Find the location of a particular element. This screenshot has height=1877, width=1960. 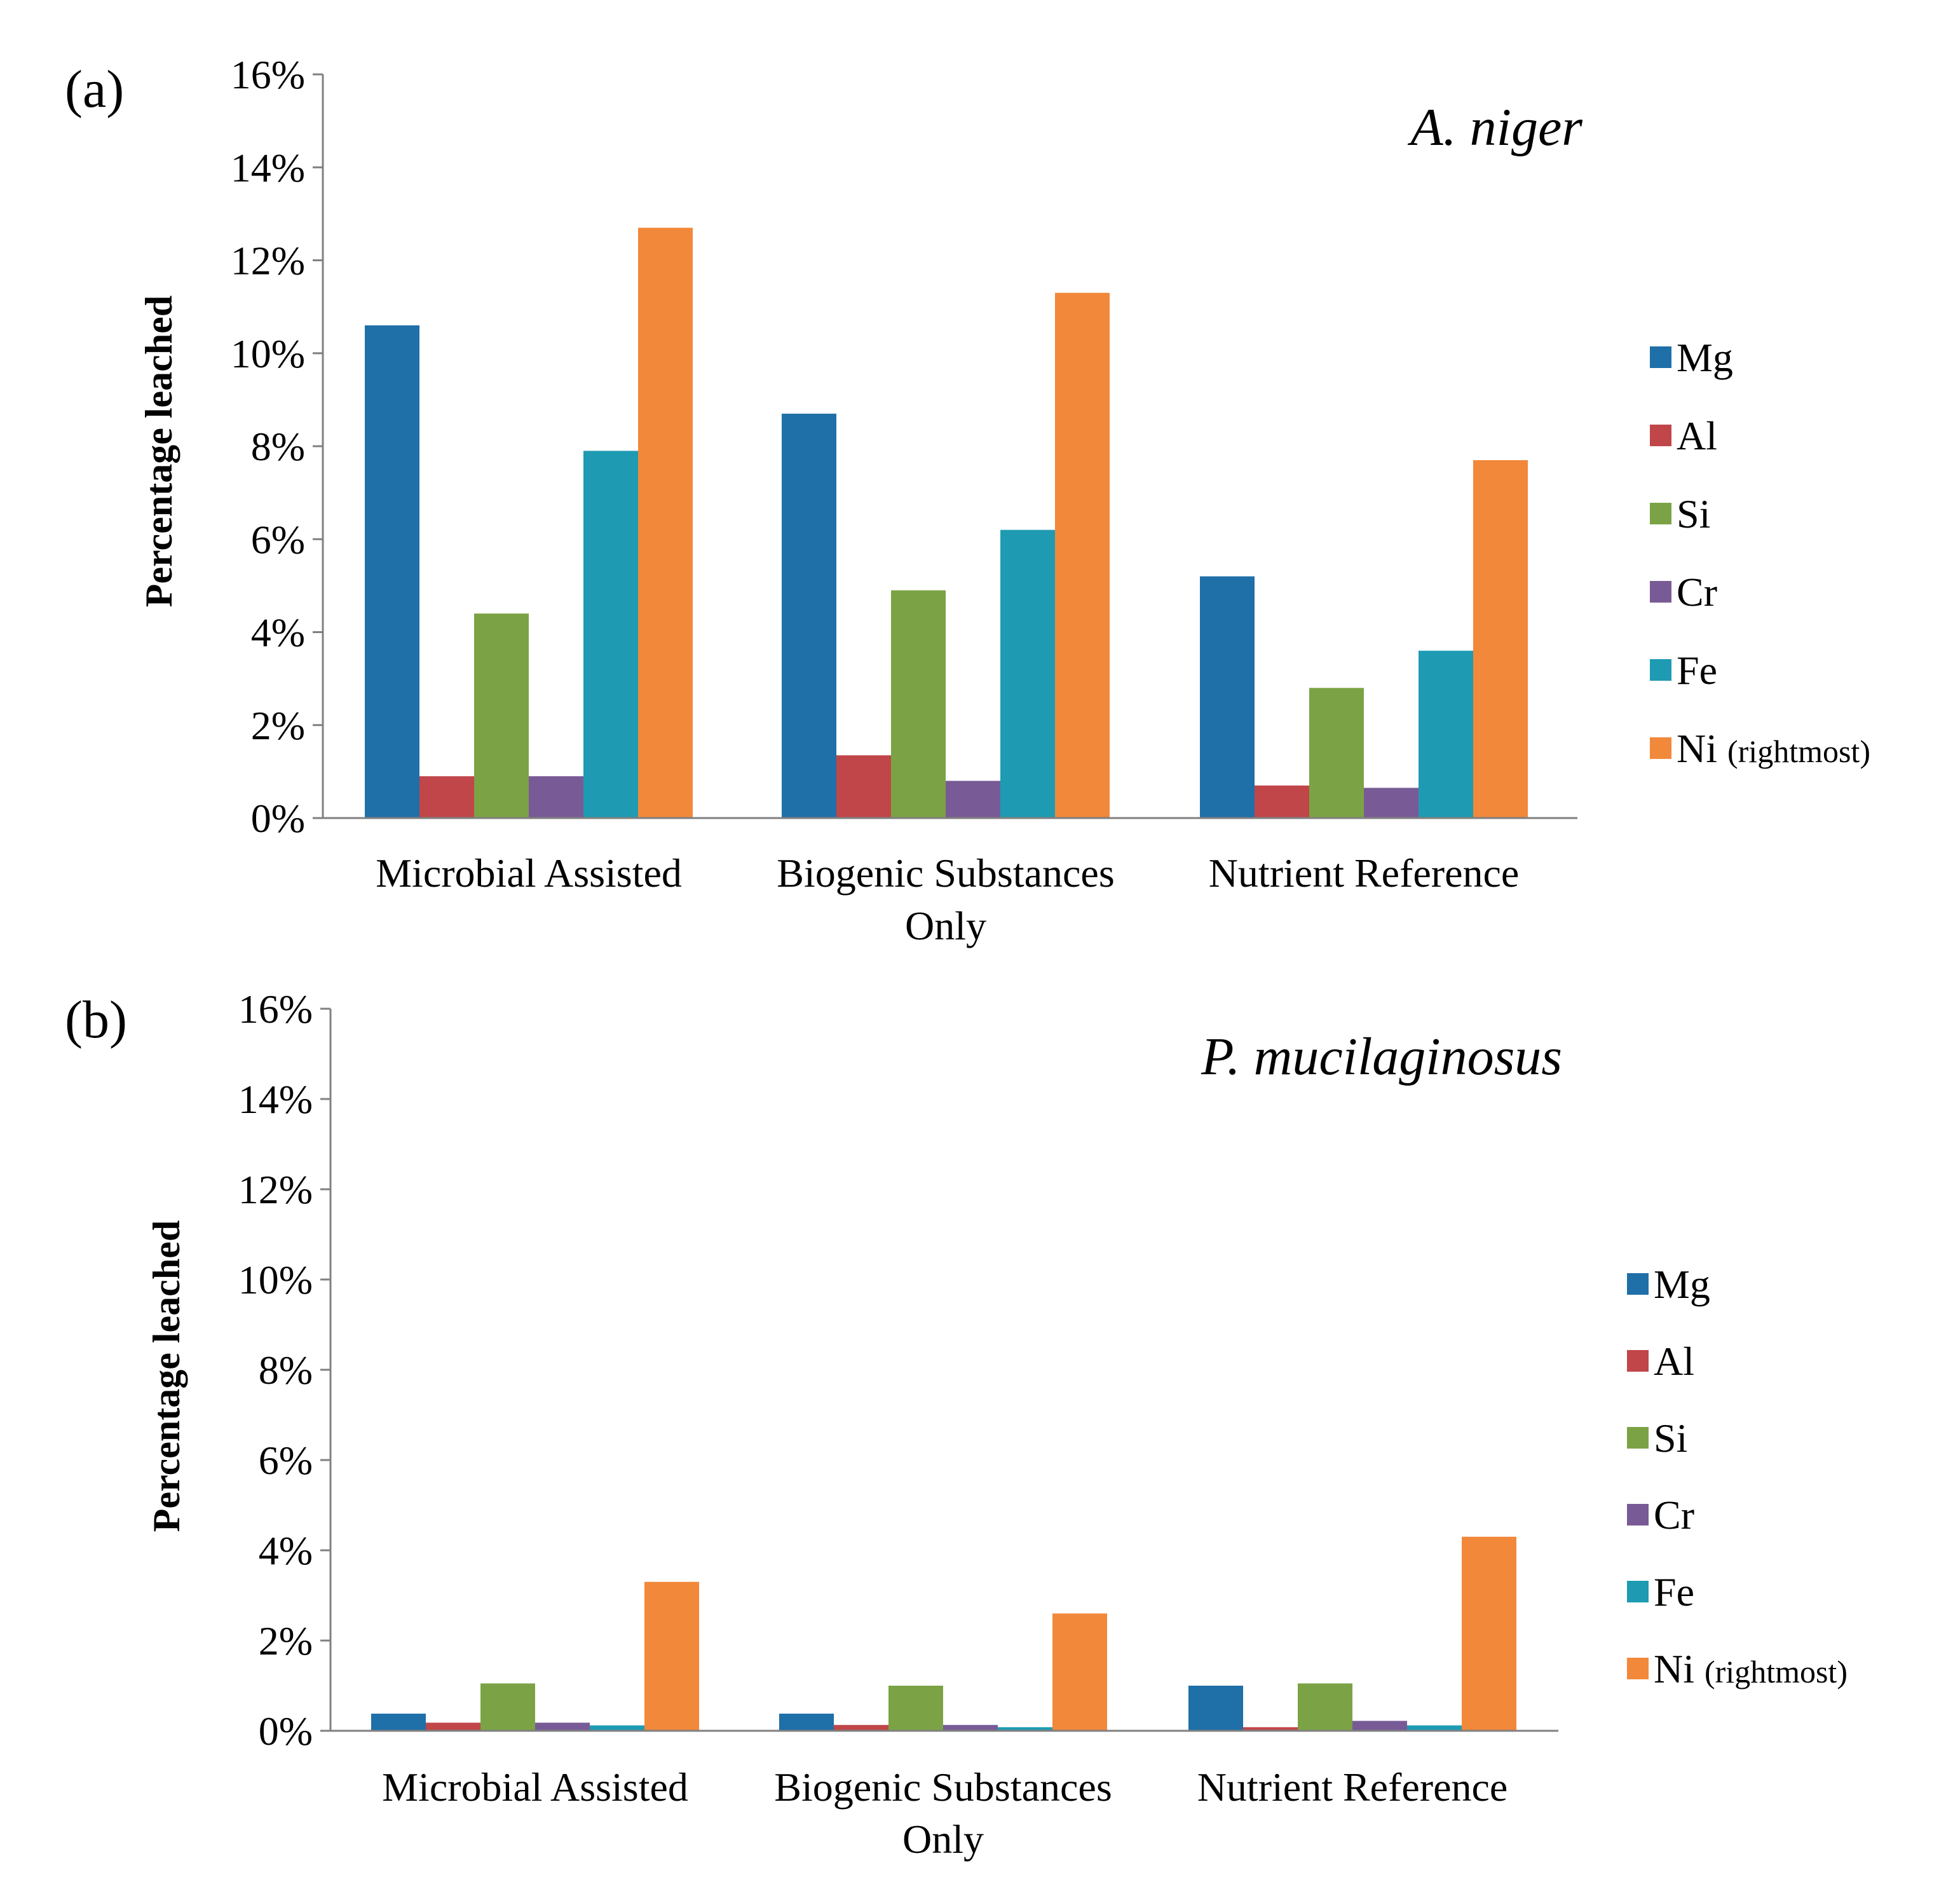

chart-title-a: A. niger is located at coordinates (1494, 127).